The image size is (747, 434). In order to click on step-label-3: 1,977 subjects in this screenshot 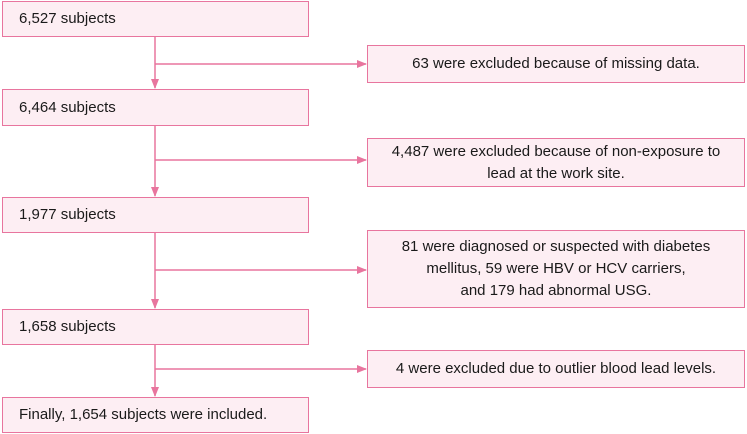, I will do `click(67, 214)`.